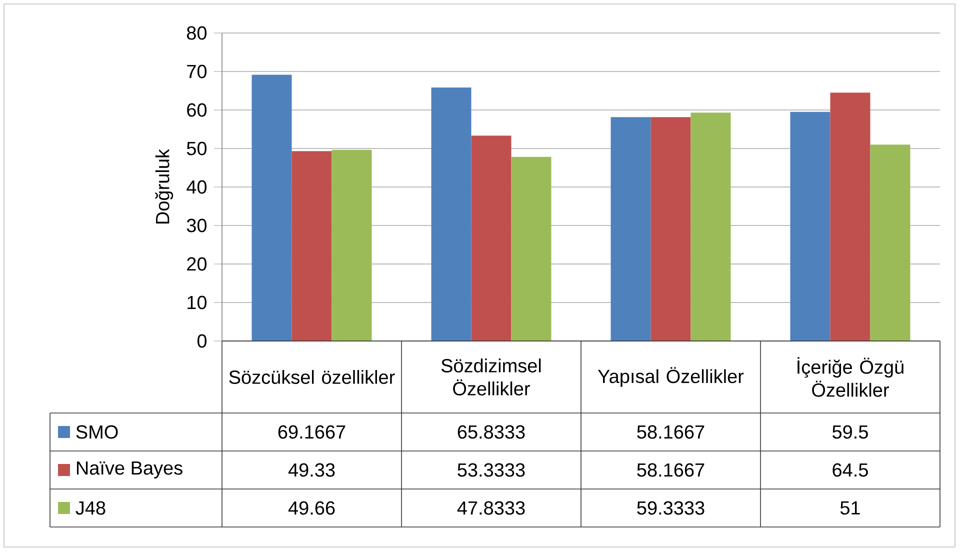 This screenshot has height=552, width=960. Describe the element at coordinates (202, 341) in the screenshot. I see `y-tick-label: 0` at that location.